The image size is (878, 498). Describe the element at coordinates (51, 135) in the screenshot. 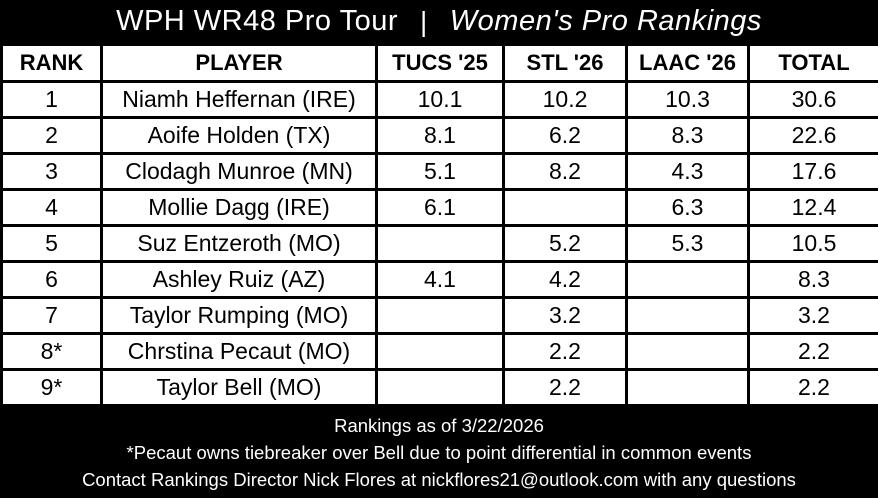

I see `rank-cell: 2` at that location.